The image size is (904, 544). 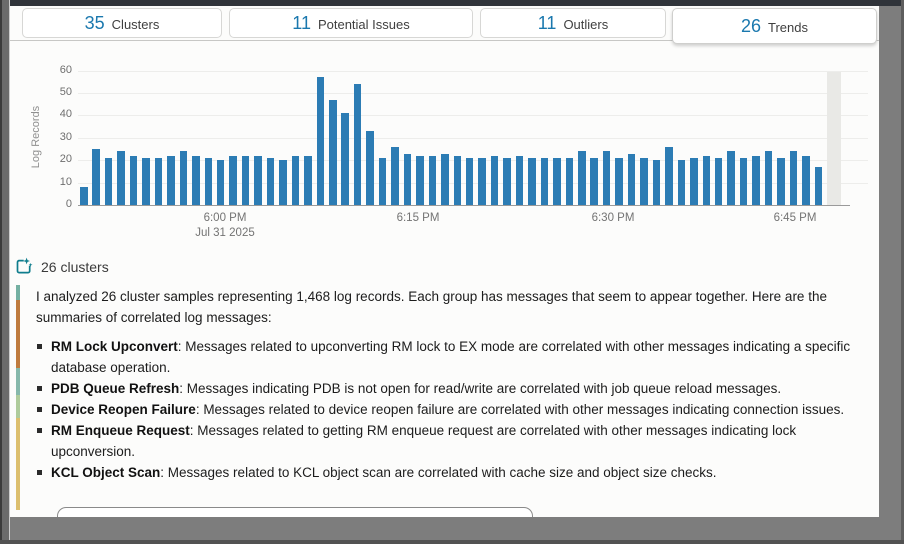 What do you see at coordinates (123, 409) in the screenshot?
I see `bullet-term: Device Reopen Failure` at bounding box center [123, 409].